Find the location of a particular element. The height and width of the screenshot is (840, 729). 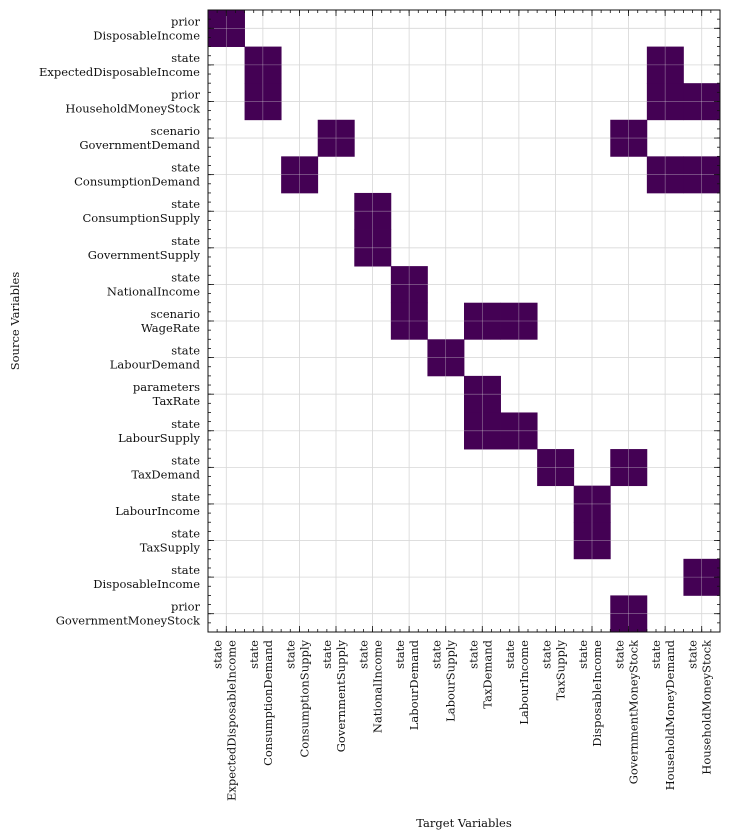

y-tick-label-government-demand: GovernmentDemand is located at coordinates (139, 145).